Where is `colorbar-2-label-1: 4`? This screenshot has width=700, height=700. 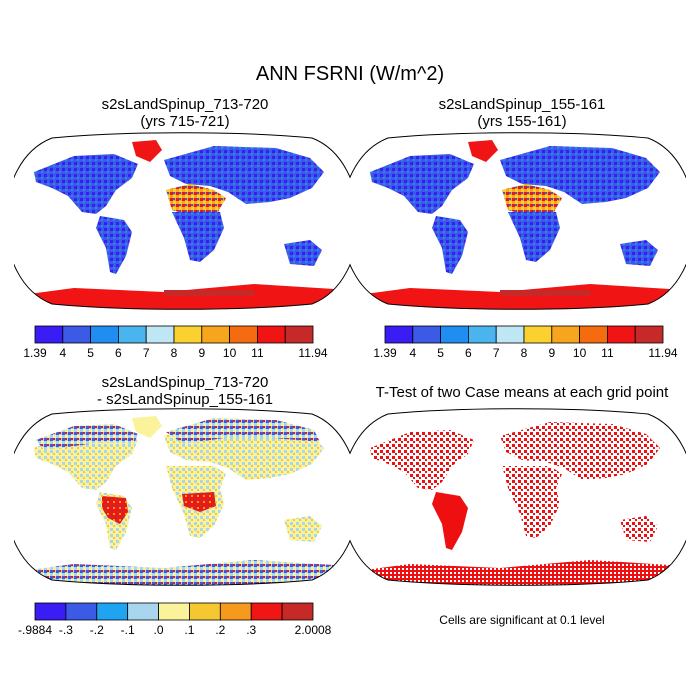
colorbar-2-label-1: 4 is located at coordinates (412, 353).